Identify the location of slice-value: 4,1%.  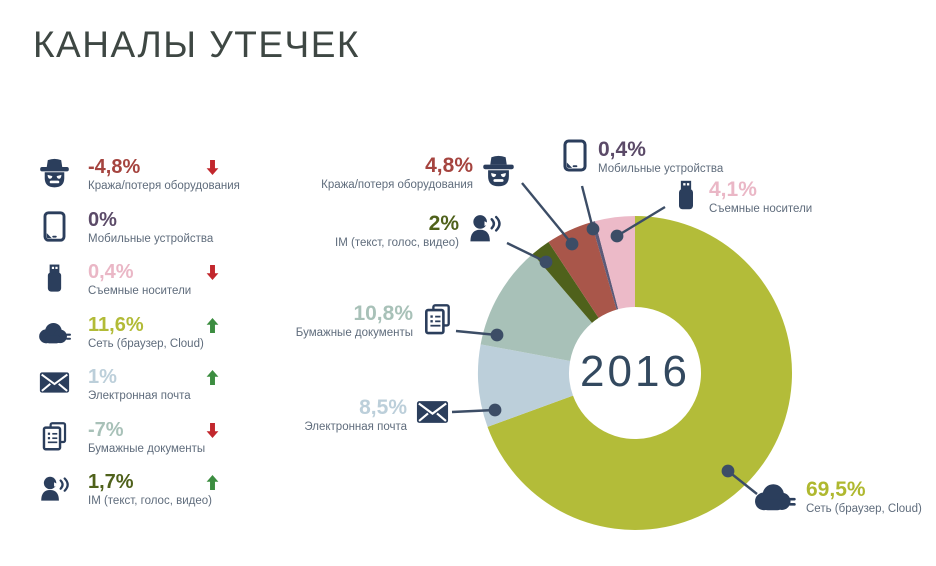
(733, 189).